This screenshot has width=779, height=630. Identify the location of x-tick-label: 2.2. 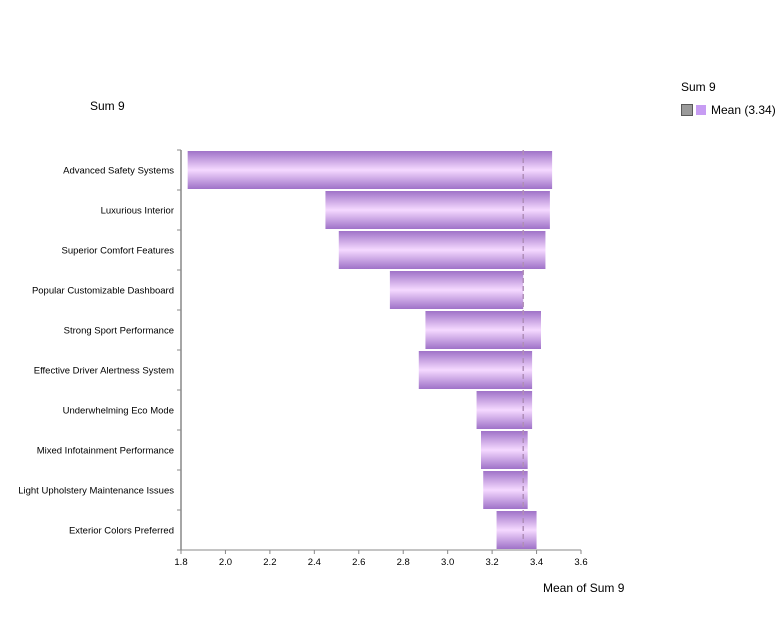
(269, 562).